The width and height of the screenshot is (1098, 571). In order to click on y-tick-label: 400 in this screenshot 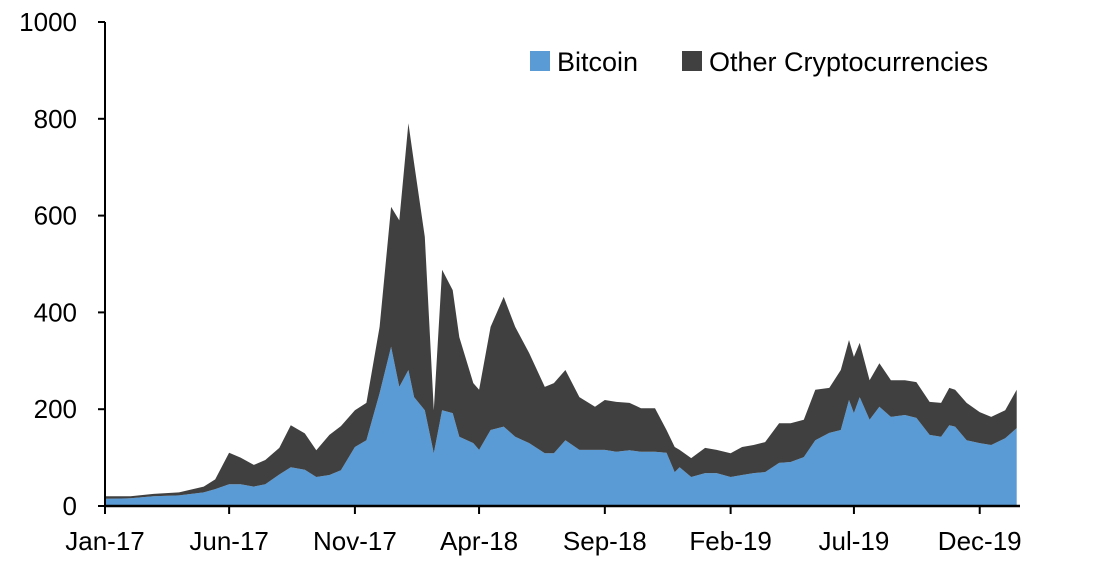, I will do `click(55, 312)`.